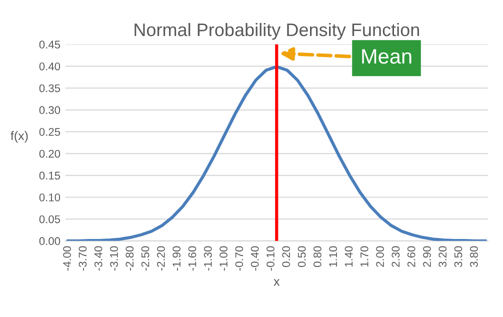  I want to click on y-tick-label: 0.40, so click(49, 66).